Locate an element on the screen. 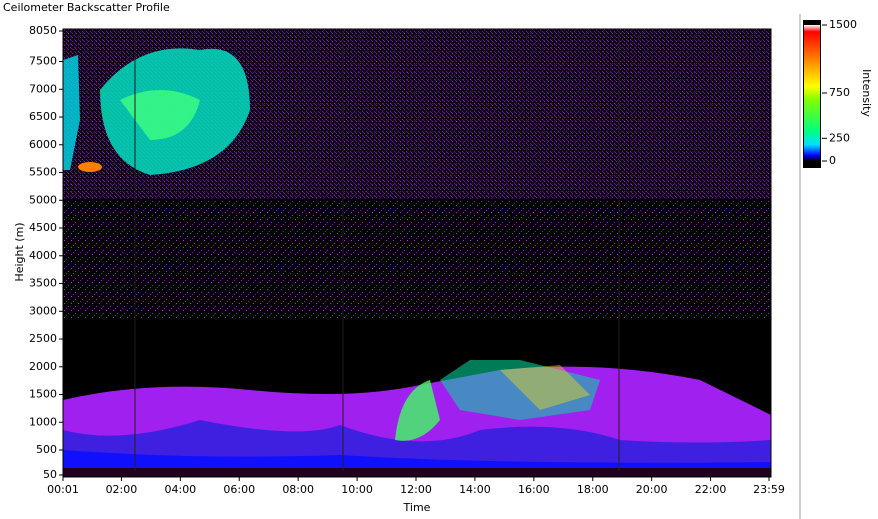 The height and width of the screenshot is (519, 878). y-tick-label: 6000 is located at coordinates (43, 144).